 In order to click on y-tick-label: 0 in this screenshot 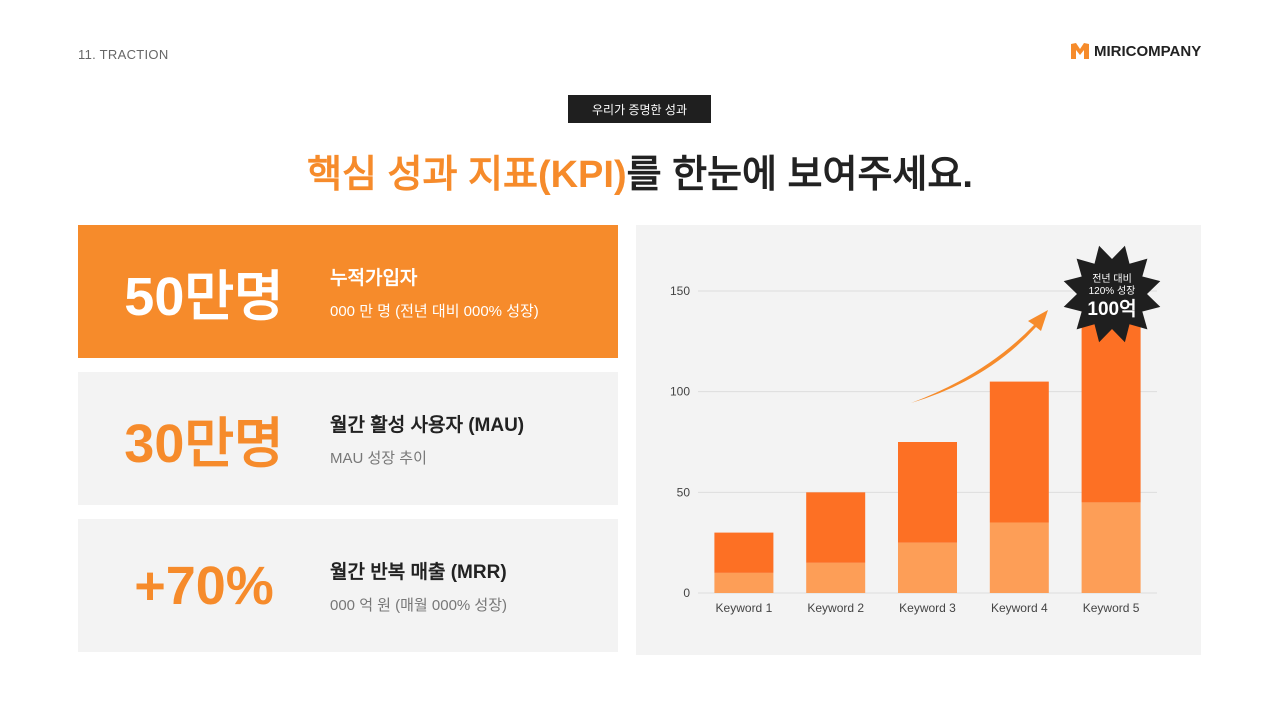, I will do `click(686, 593)`.